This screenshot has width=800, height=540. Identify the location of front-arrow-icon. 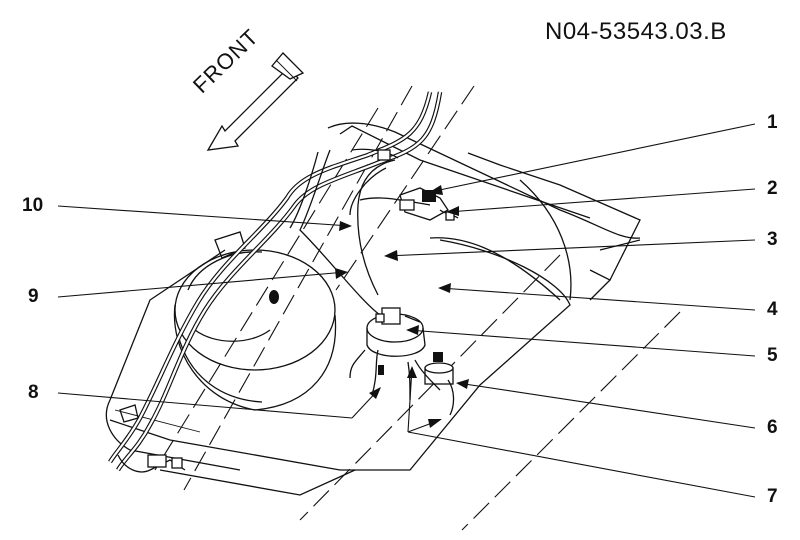
(255, 101).